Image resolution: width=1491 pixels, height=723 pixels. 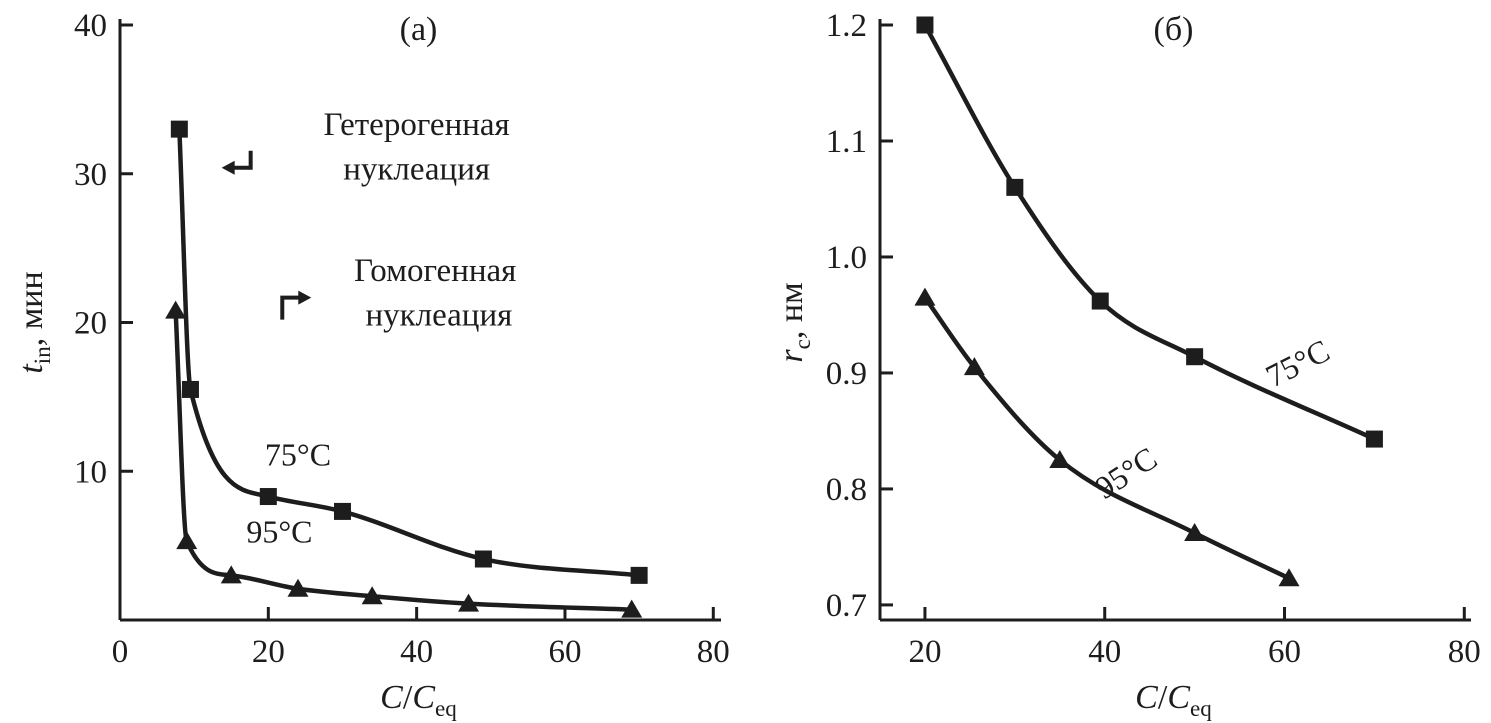 What do you see at coordinates (846, 606) in the screenshot?
I see `y-tick-label: 0.7` at bounding box center [846, 606].